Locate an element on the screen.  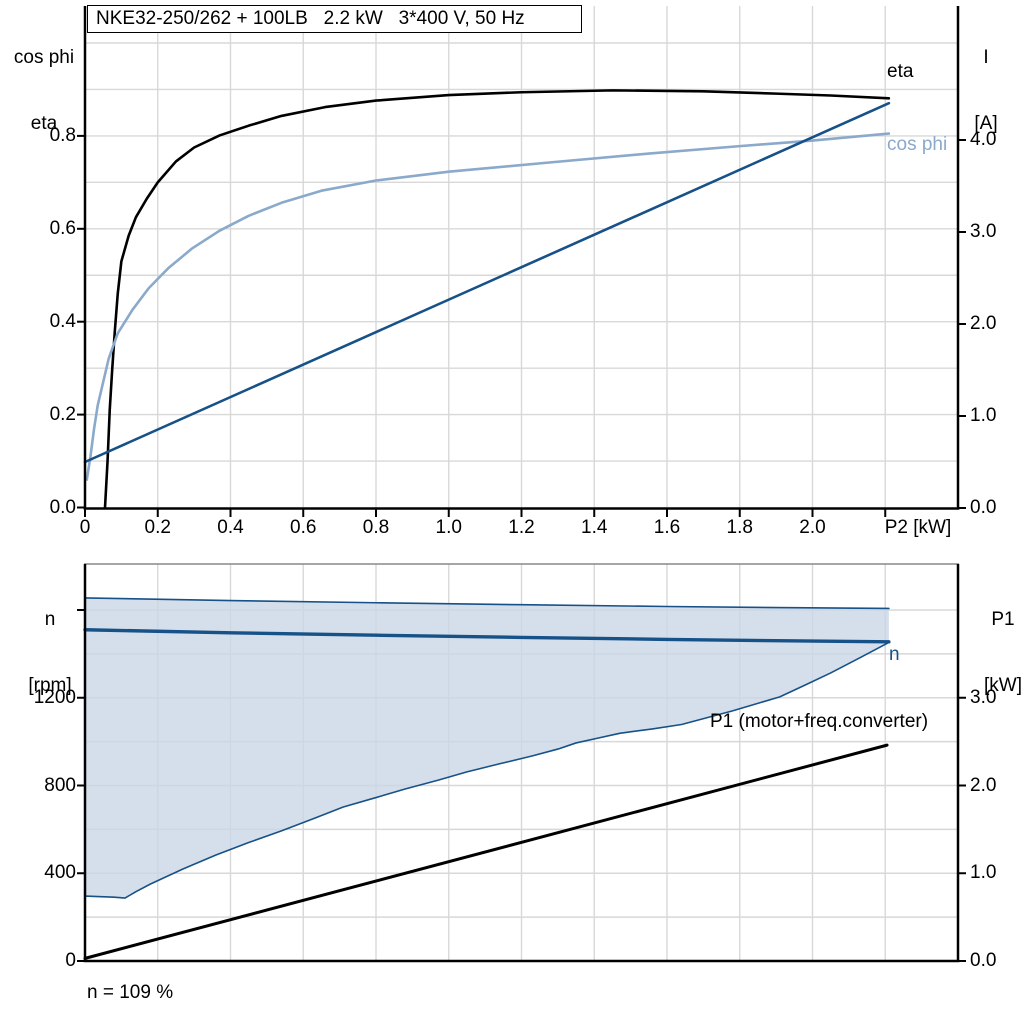
tick-label: 1.6 is located at coordinates (667, 527).